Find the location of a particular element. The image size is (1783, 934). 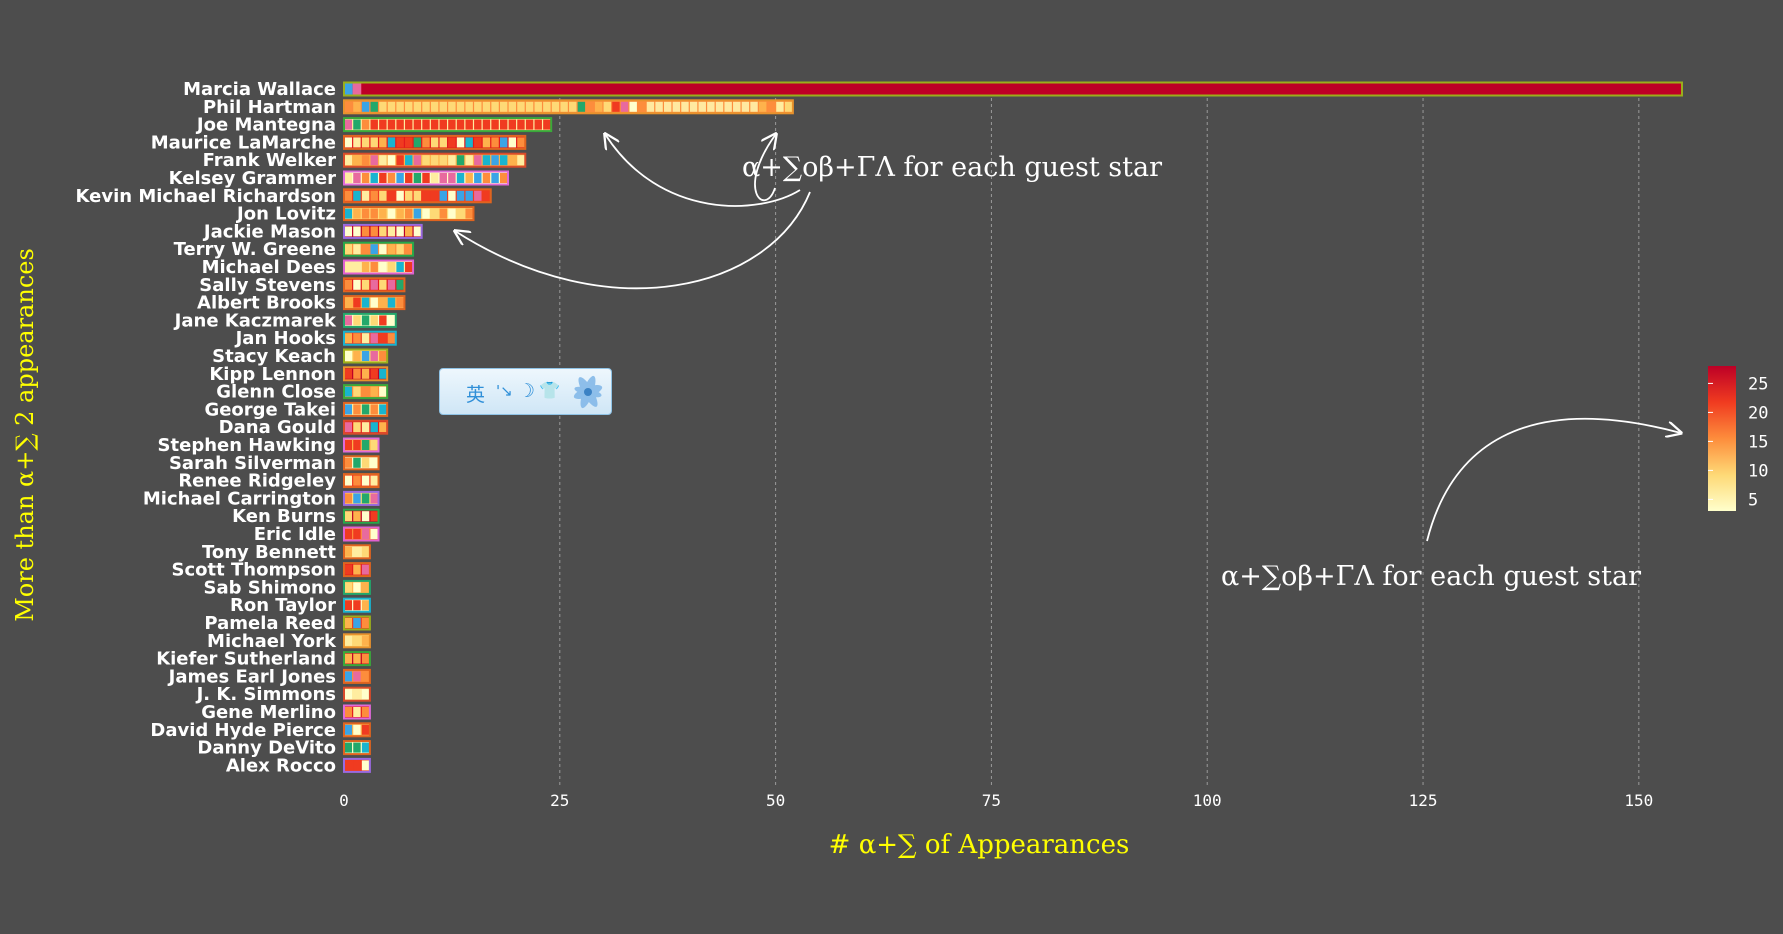

category-label: Michael Carrington is located at coordinates (239, 498).